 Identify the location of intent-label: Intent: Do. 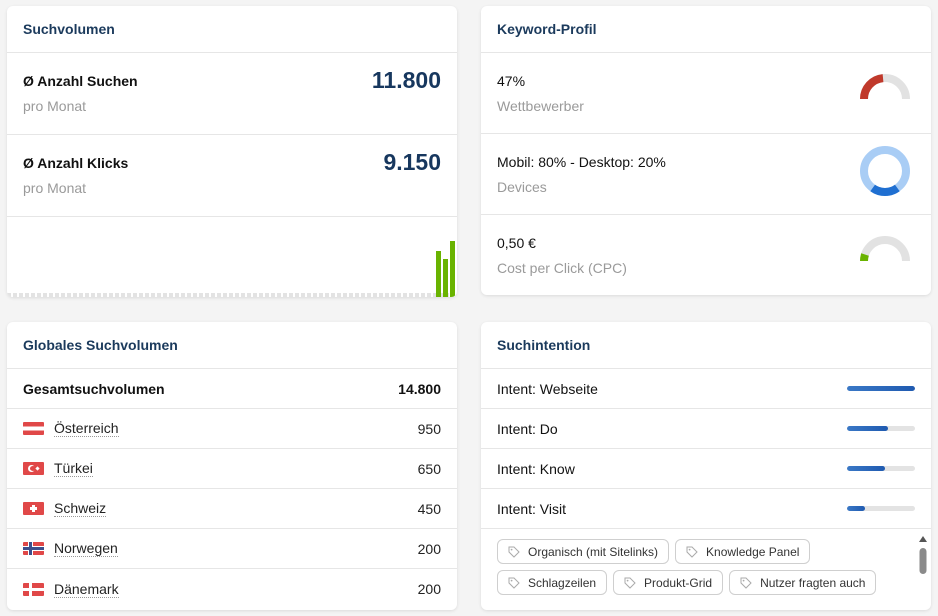
(527, 428).